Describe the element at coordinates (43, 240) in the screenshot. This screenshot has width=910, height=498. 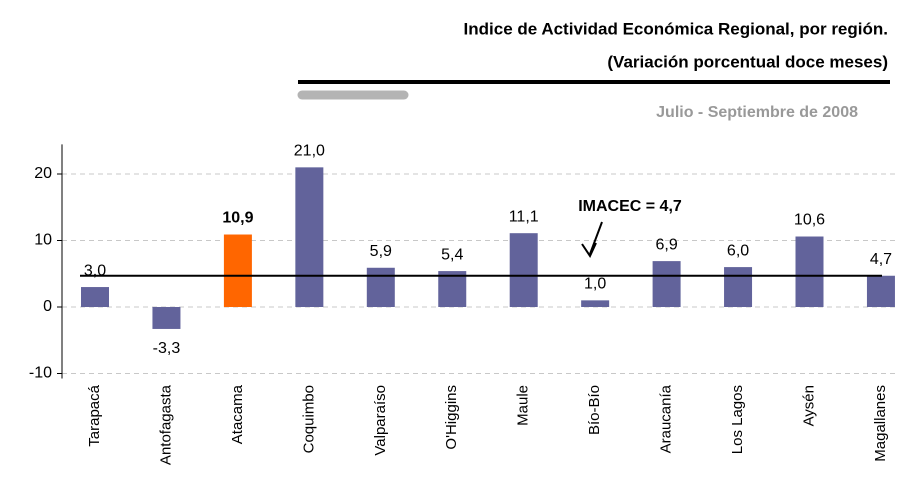
I see `y-tick-label: 10` at that location.